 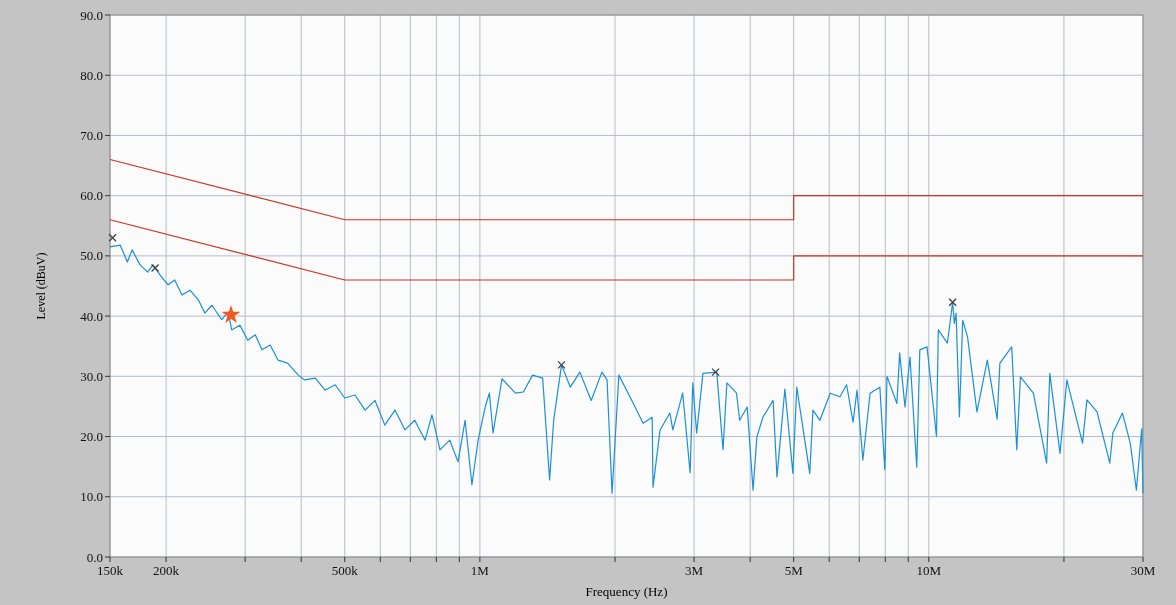 I want to click on y-tick-label: 30.0, so click(x=91, y=376).